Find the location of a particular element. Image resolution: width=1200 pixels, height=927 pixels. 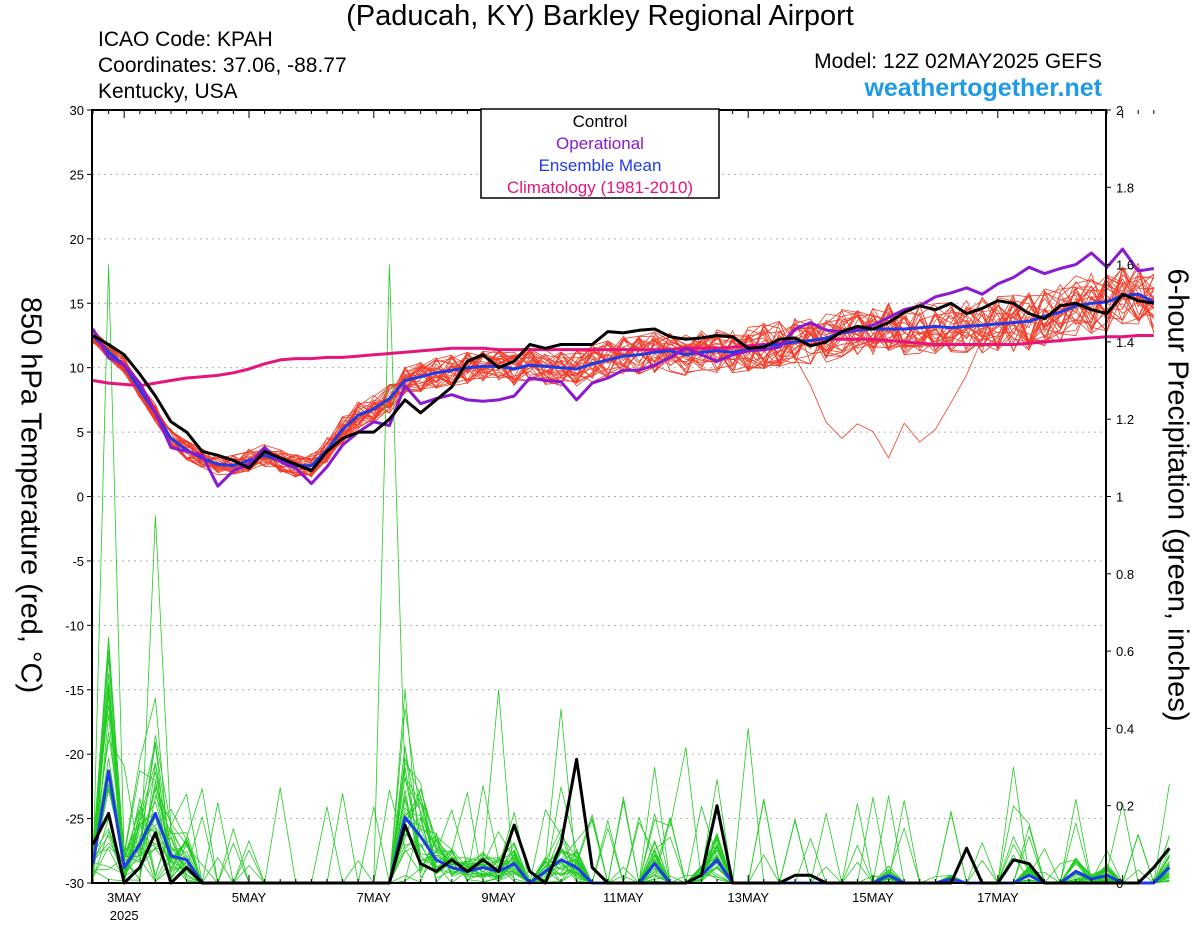

legend-climatology: Climatology (1981-2010) is located at coordinates (600, 187).